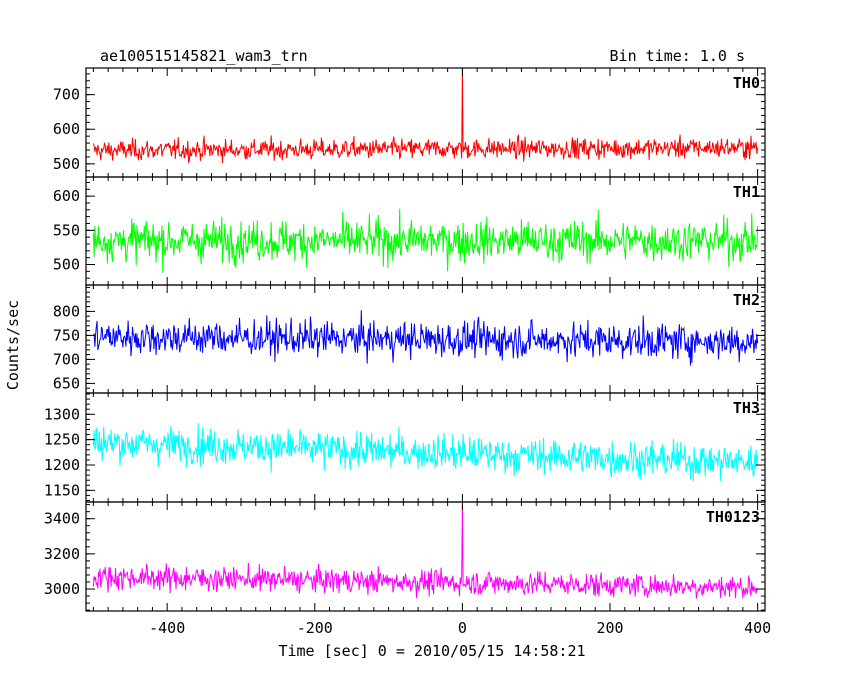 The height and width of the screenshot is (680, 850). I want to click on y-axis-label: Counts/sec, so click(13, 345).